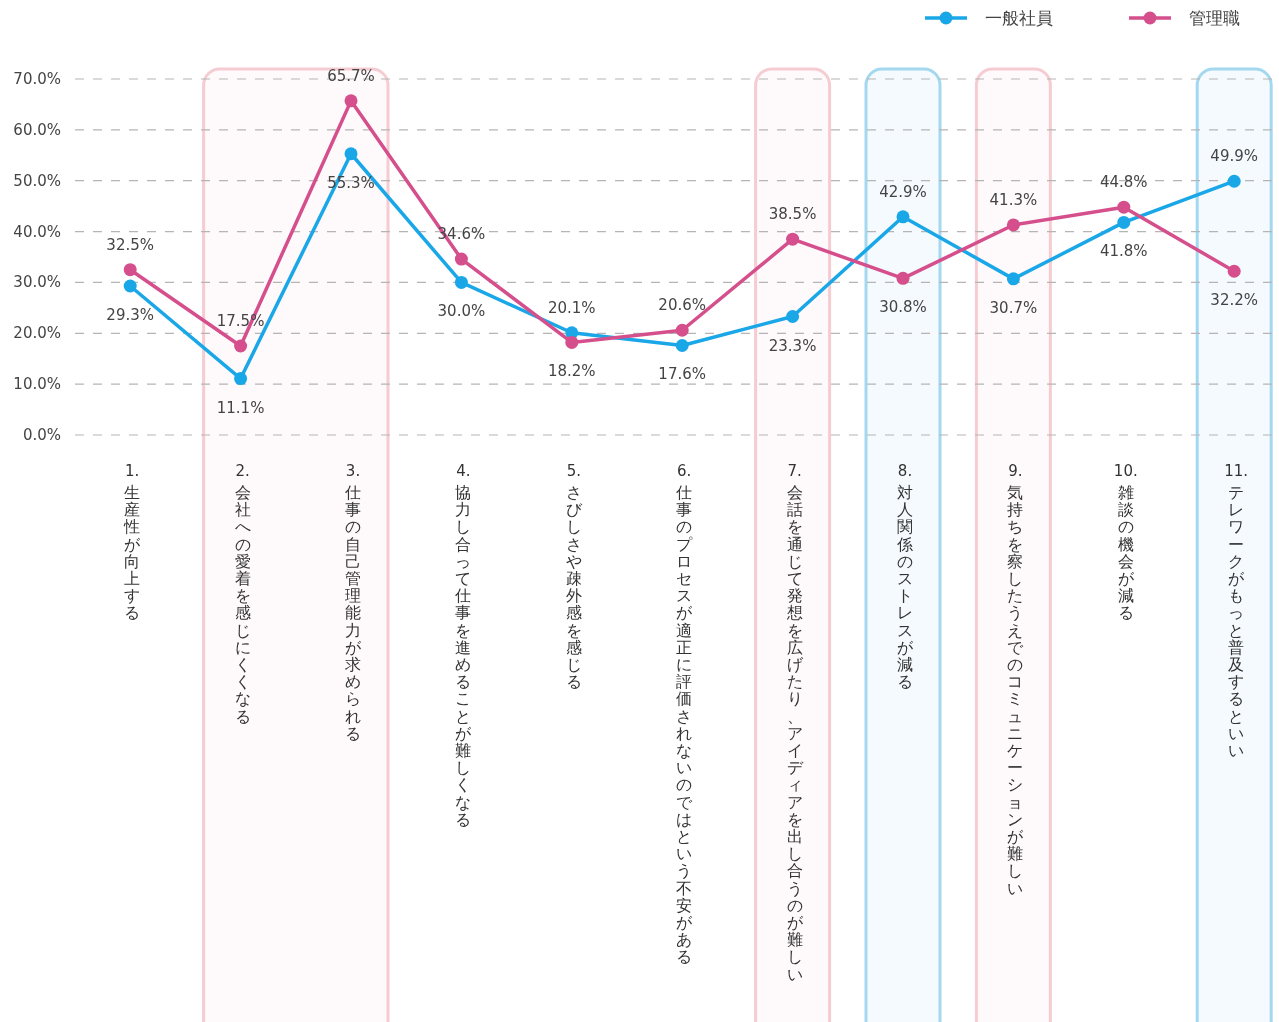 Image resolution: width=1279 pixels, height=1022 pixels. Describe the element at coordinates (903, 307) in the screenshot. I see `data-label: 30.8%` at that location.